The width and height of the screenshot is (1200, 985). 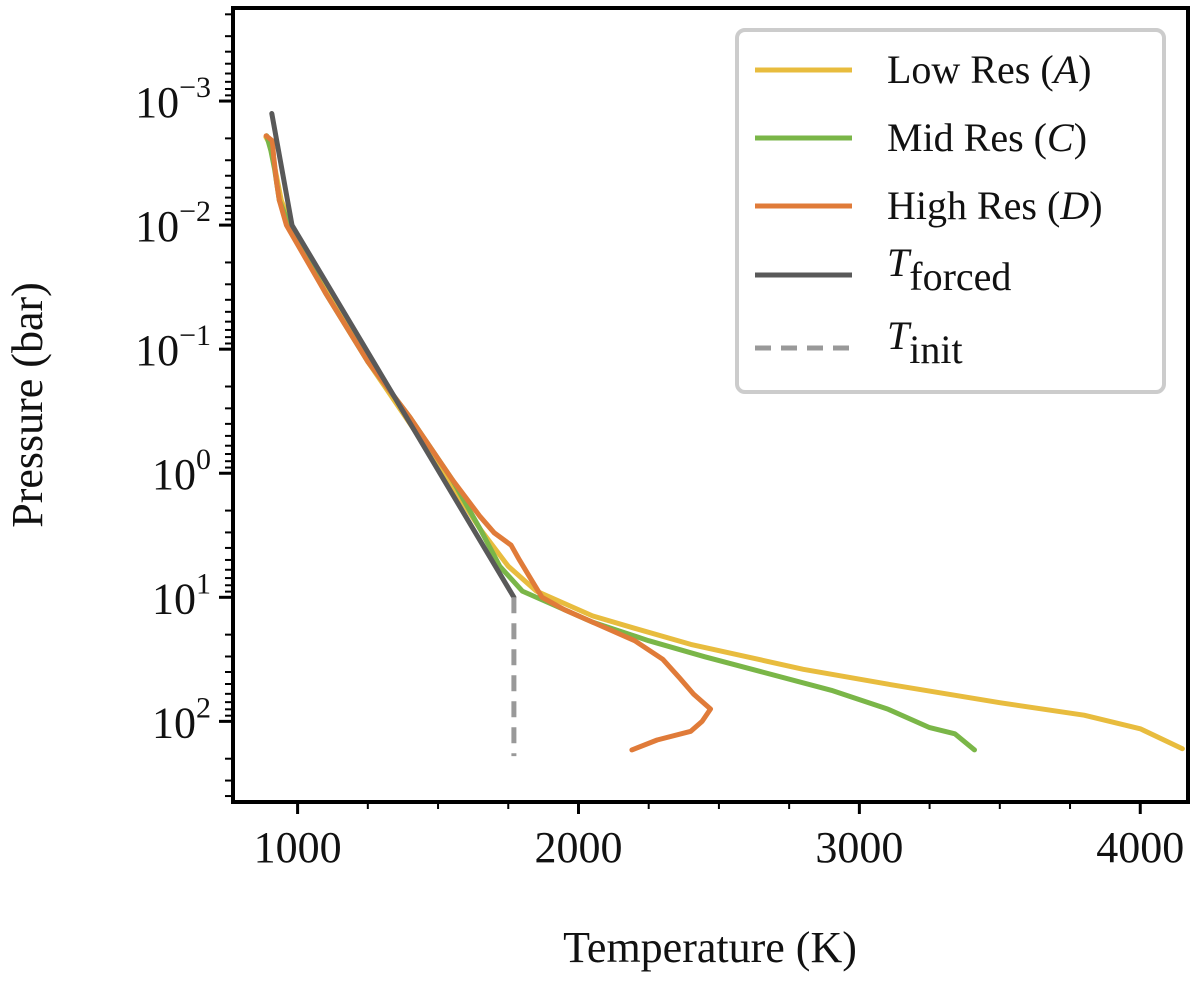 I want to click on y-axis-label: Pressure (bar), so click(x=27, y=405).